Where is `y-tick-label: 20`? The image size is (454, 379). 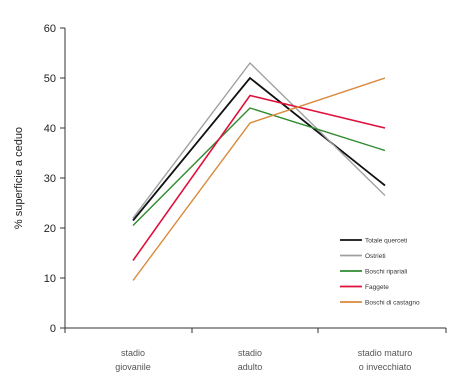
y-tick-label: 20 is located at coordinates (50, 229).